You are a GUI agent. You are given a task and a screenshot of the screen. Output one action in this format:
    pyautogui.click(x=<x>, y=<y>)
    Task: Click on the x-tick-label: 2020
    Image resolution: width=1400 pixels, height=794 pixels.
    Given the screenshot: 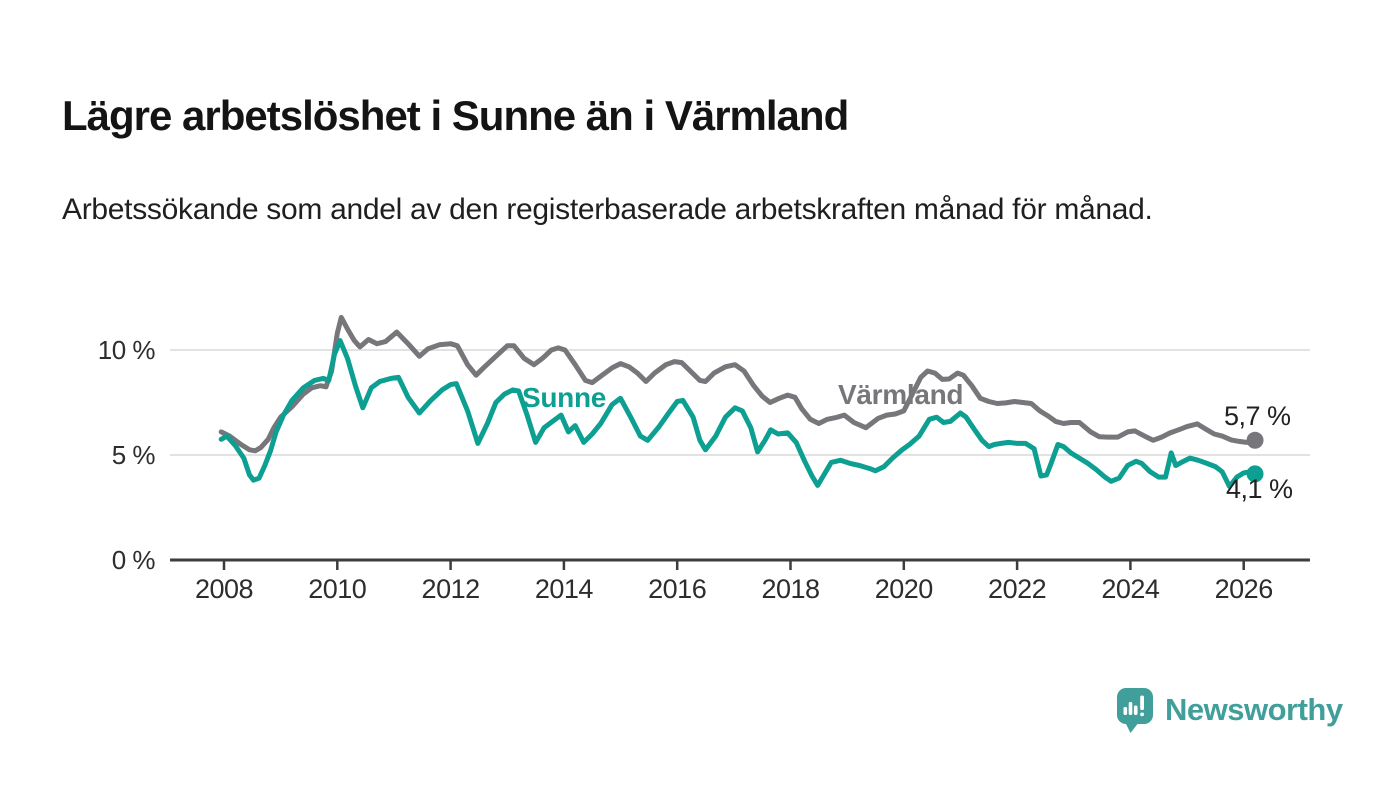 What is the action you would take?
    pyautogui.click(x=904, y=589)
    